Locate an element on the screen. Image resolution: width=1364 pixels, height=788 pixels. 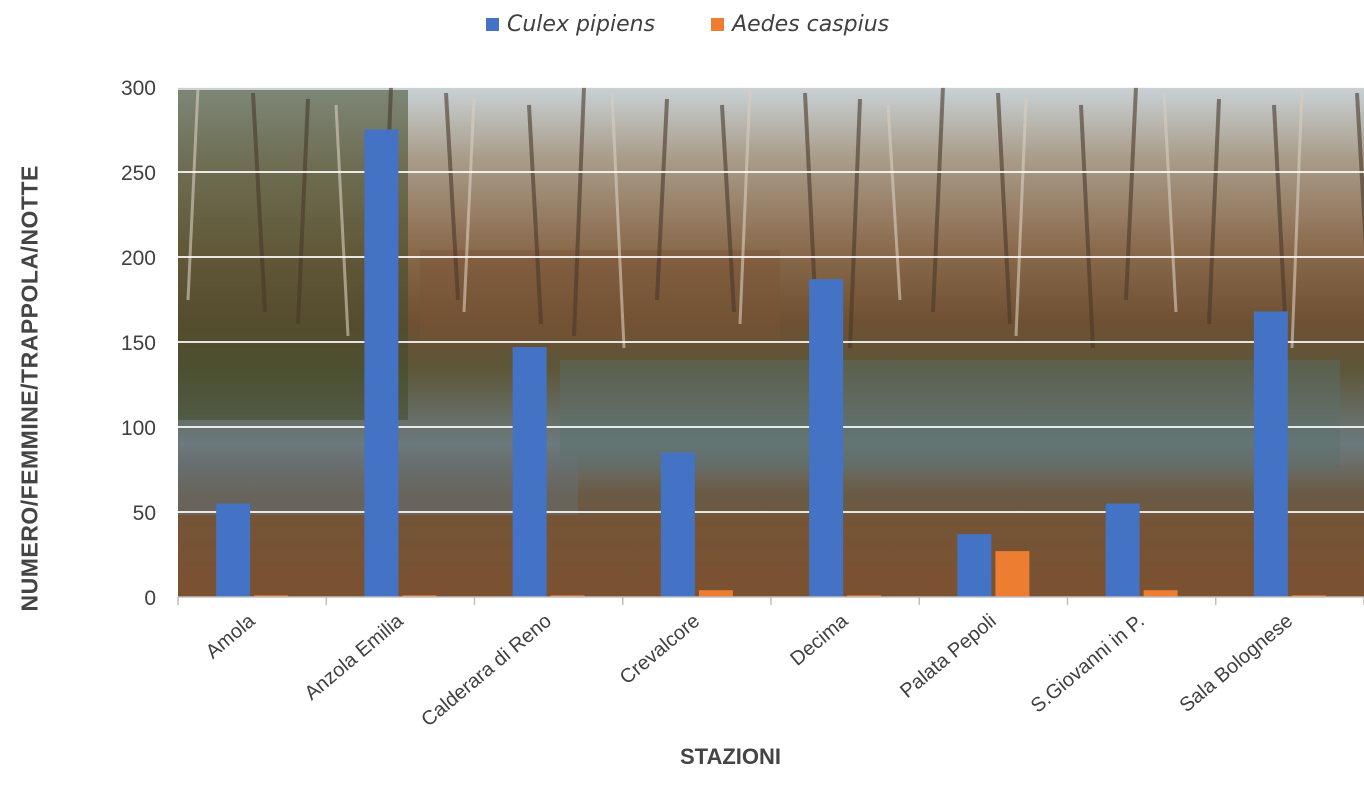
x-axis is located at coordinates (770, 600).